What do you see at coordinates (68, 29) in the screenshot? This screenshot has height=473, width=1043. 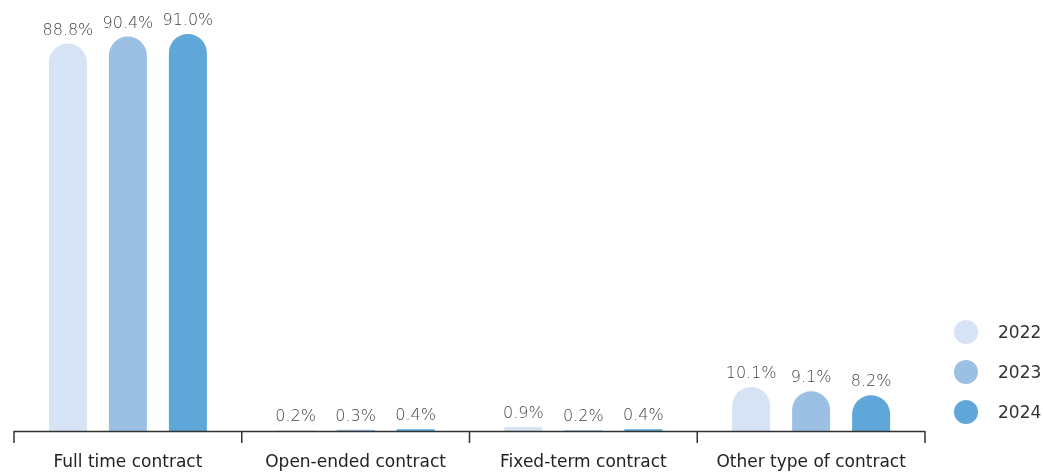 I see `data-label: 88.8%` at bounding box center [68, 29].